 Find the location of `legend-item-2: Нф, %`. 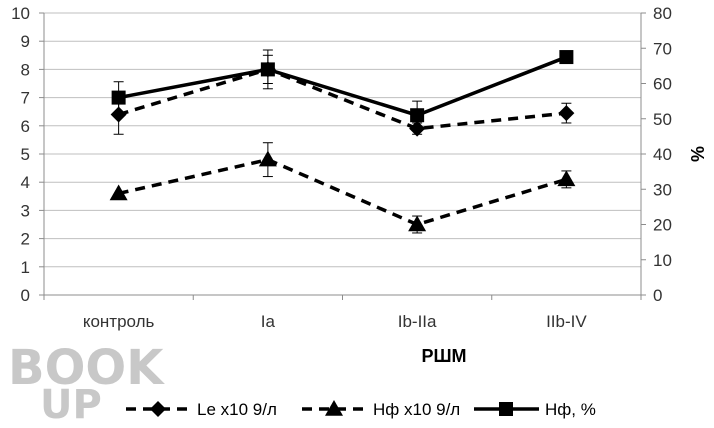

legend-item-2: Нф, % is located at coordinates (535, 409).